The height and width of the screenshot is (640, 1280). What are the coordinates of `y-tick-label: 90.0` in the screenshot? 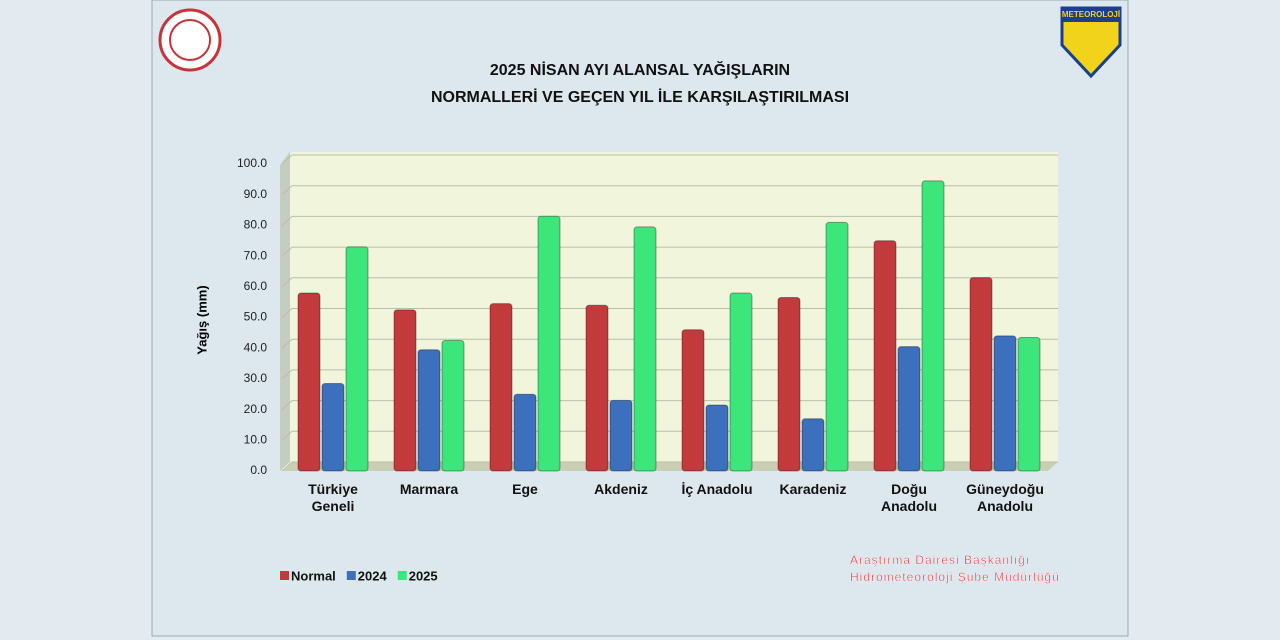 It's located at (256, 194).